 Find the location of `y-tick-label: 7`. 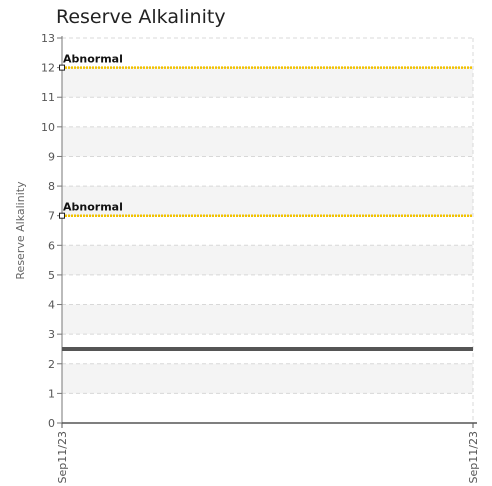

y-tick-label: 7 is located at coordinates (51, 216).